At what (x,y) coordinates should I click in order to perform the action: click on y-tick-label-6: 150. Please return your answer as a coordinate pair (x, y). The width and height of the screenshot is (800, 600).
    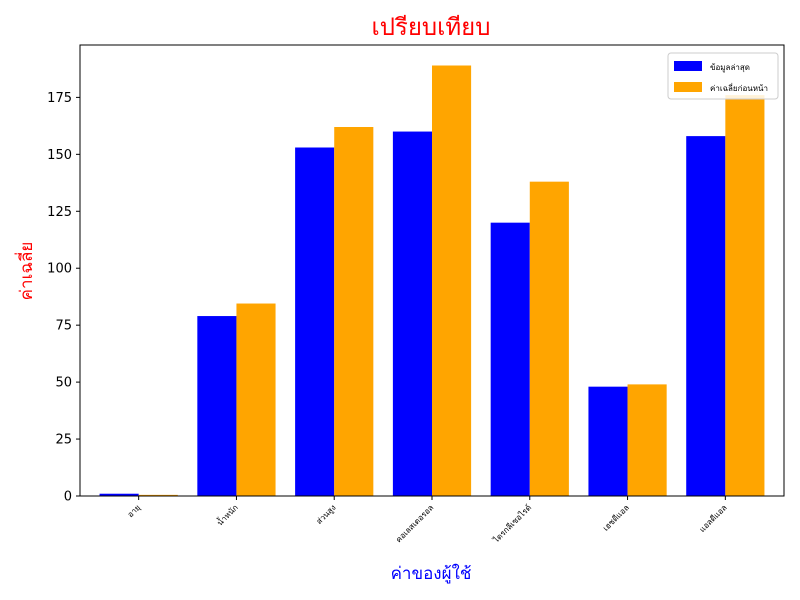
    Looking at the image, I should click on (59, 155).